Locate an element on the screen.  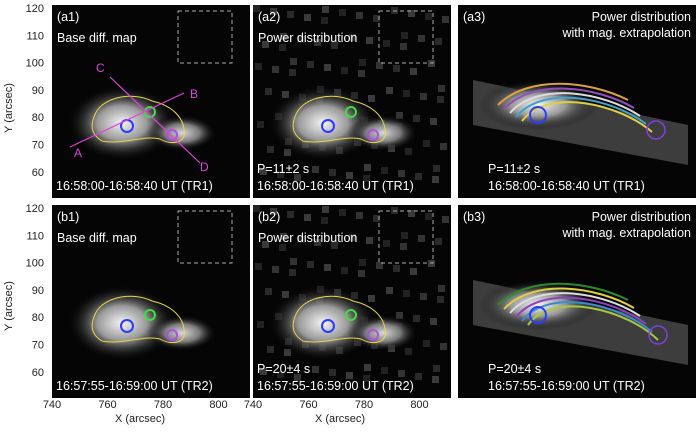
y-tick-label: 80 is located at coordinates (38, 318).